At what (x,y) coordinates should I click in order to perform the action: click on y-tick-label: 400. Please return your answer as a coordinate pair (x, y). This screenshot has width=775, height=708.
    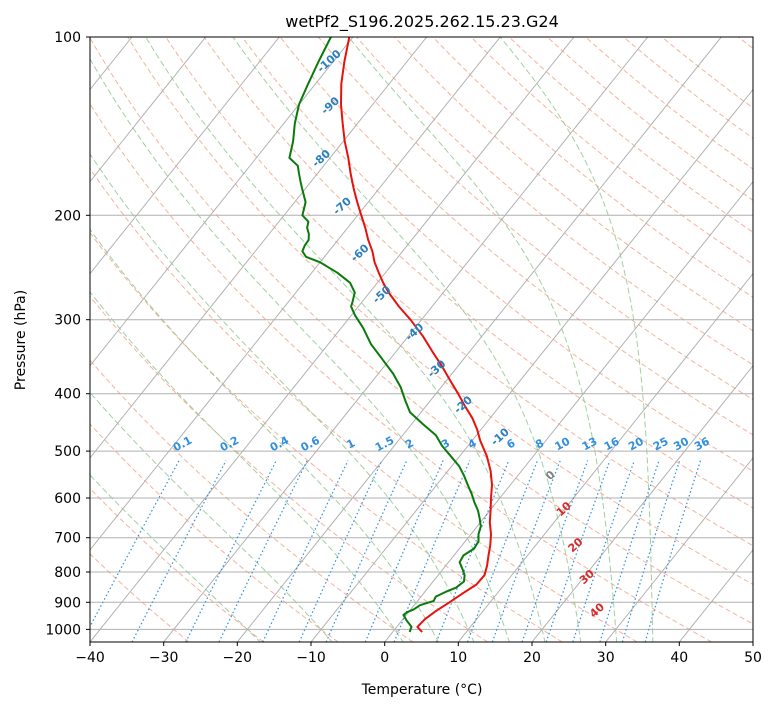
    Looking at the image, I should click on (67, 395).